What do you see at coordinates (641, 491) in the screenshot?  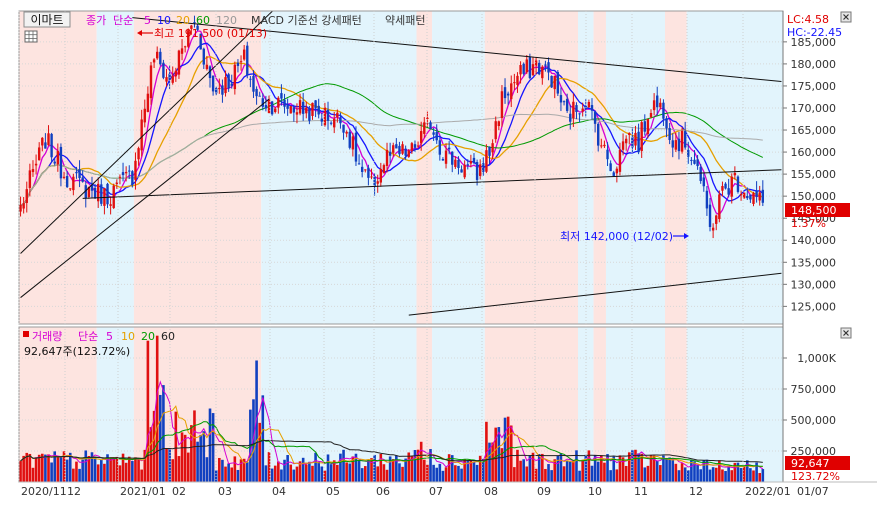 I see `date-tick-label: 11` at bounding box center [641, 491].